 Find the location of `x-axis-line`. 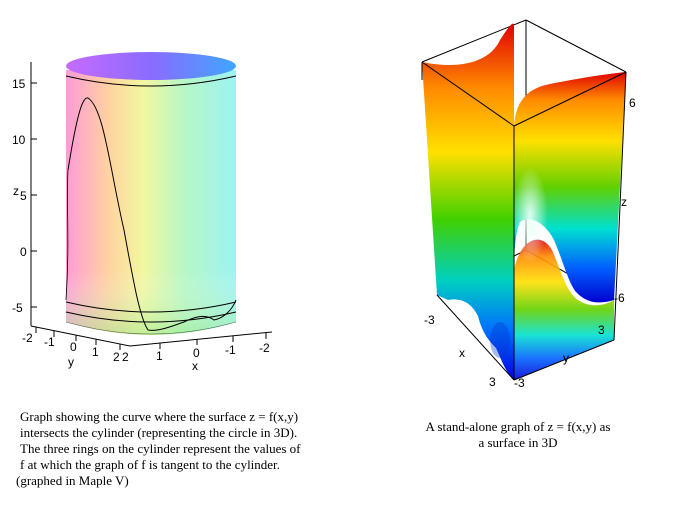

x-axis-line is located at coordinates (201, 339).